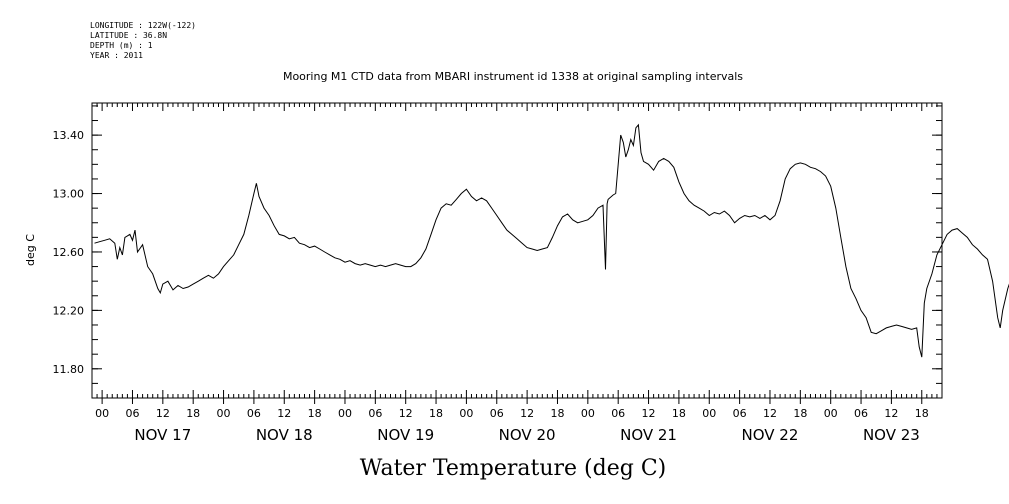  What do you see at coordinates (162, 435) in the screenshot?
I see `x-day-label: NOV 17` at bounding box center [162, 435].